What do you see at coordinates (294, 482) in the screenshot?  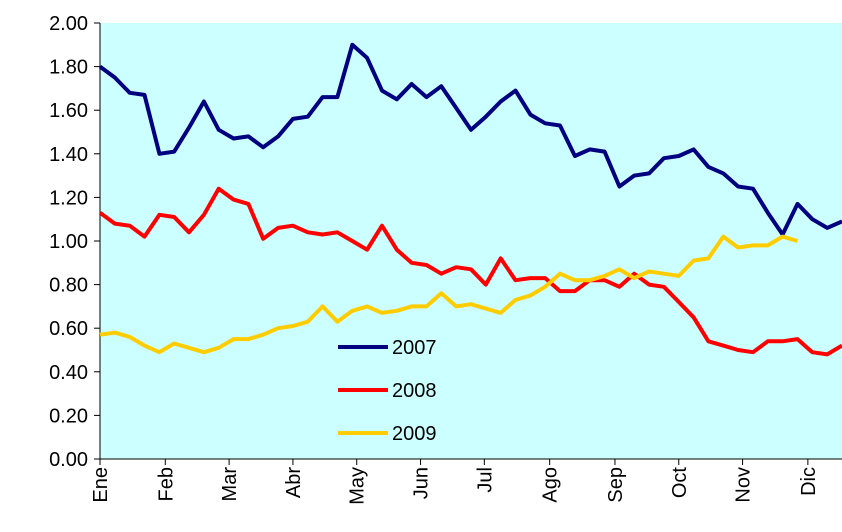 I see `x-tick-label: Abr` at bounding box center [294, 482].